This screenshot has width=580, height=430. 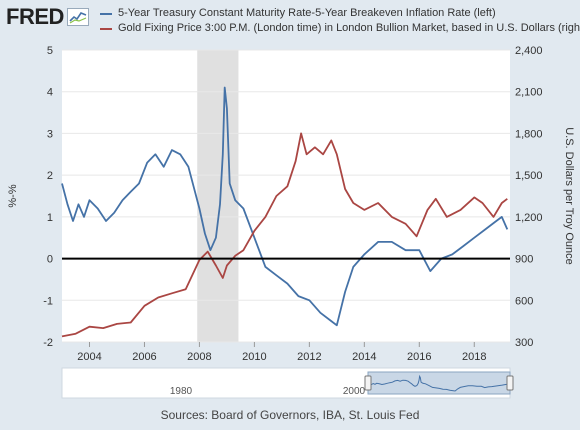 What do you see at coordinates (199, 357) in the screenshot?
I see `x-tick-label: 2008` at bounding box center [199, 357].